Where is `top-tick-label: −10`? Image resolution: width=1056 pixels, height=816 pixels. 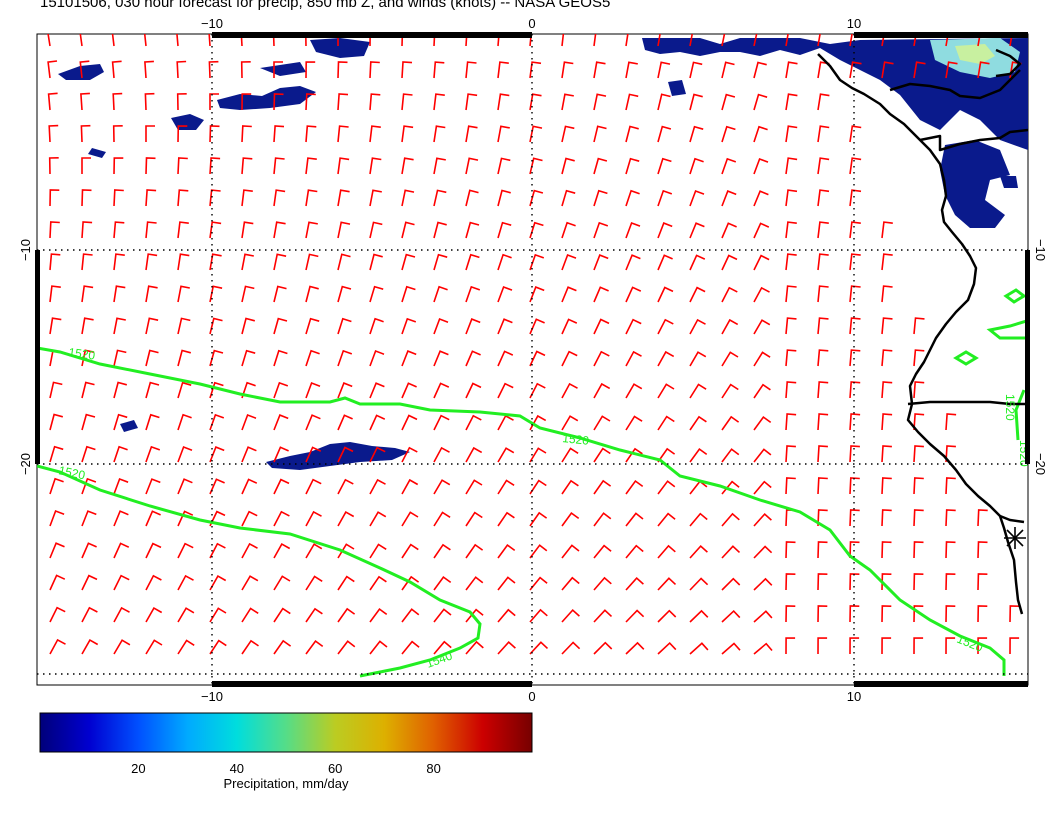 top-tick-label: −10 is located at coordinates (212, 23).